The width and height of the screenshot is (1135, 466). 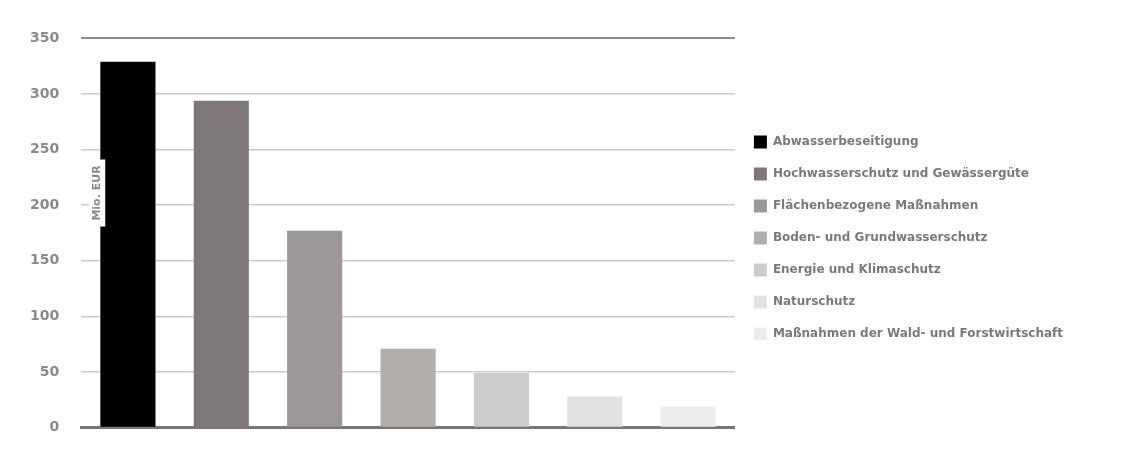 I want to click on y-tick-label: 300, so click(x=44, y=92).